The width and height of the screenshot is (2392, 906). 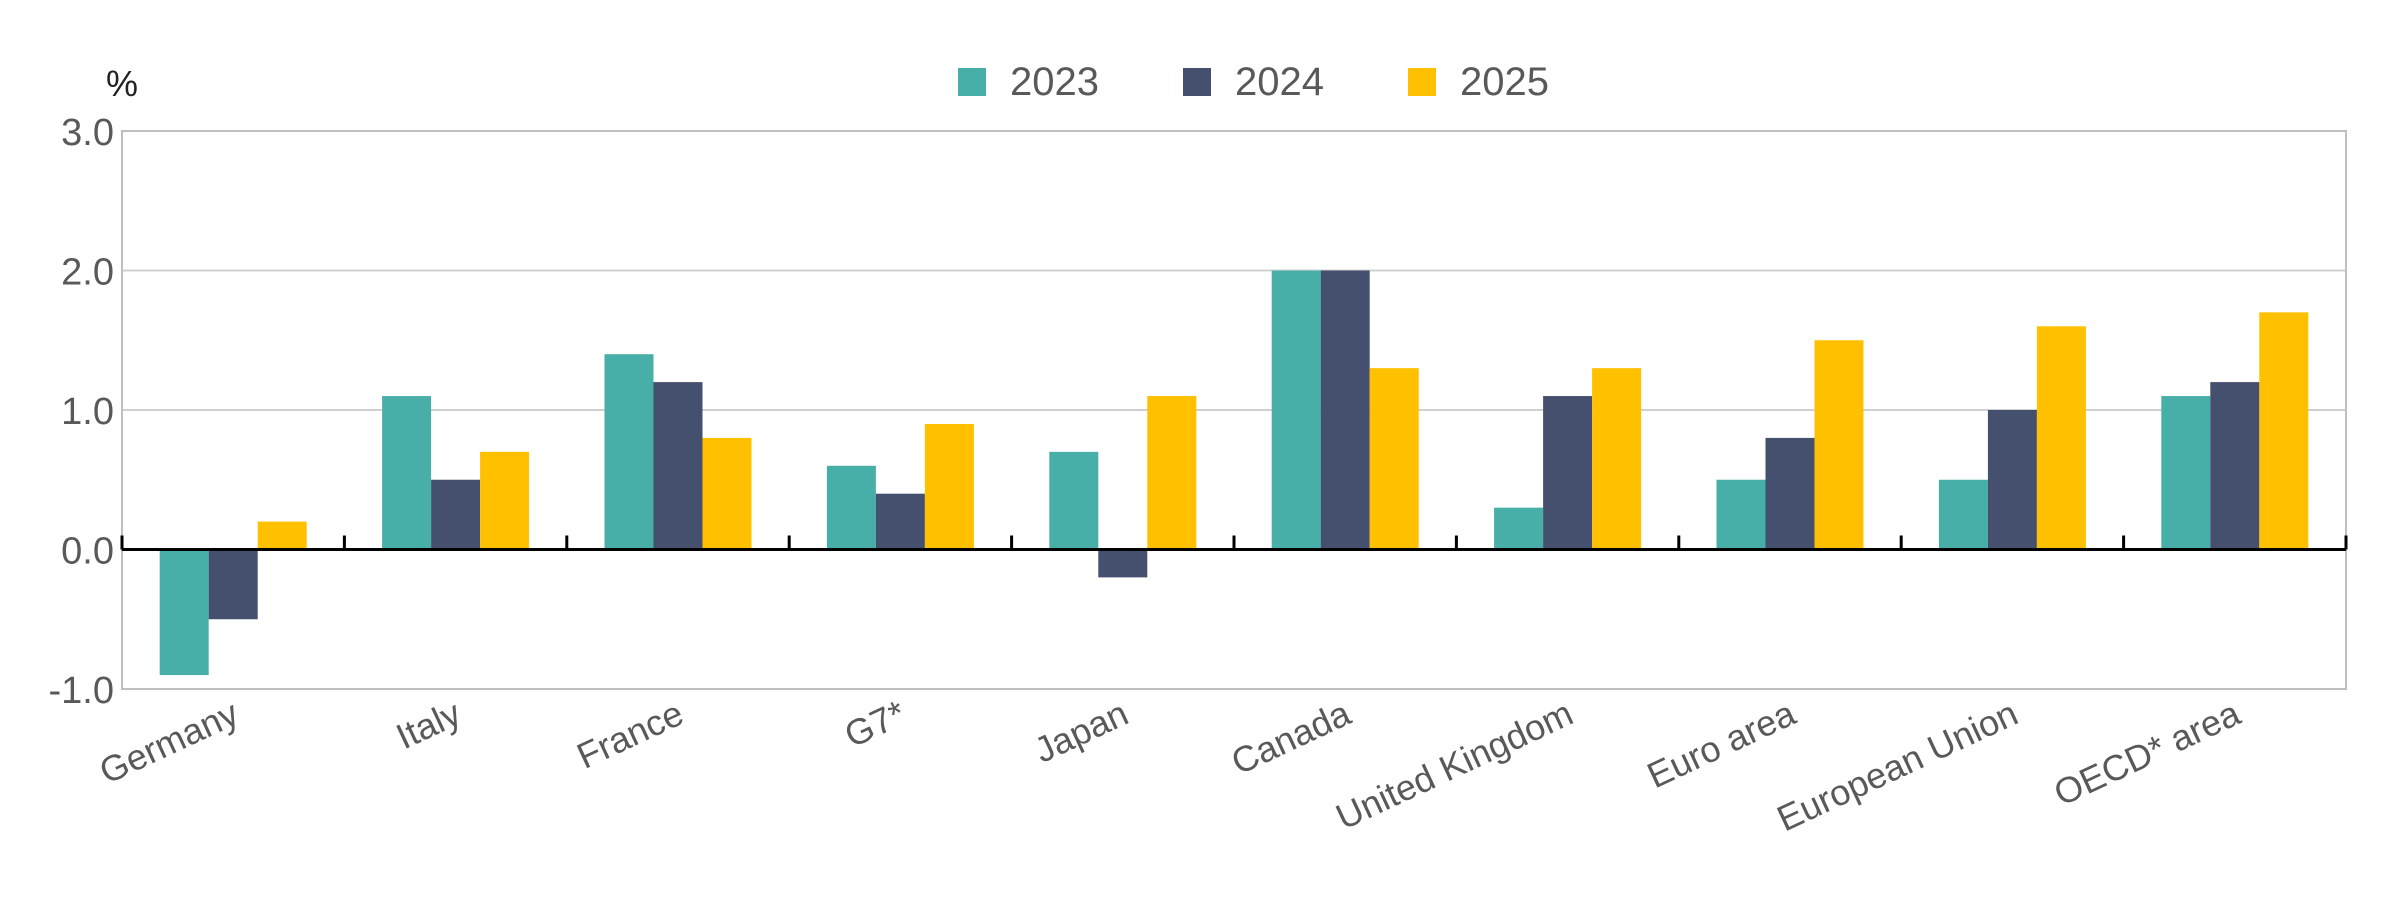 What do you see at coordinates (630, 734) in the screenshot?
I see `x-tick-label: France` at bounding box center [630, 734].